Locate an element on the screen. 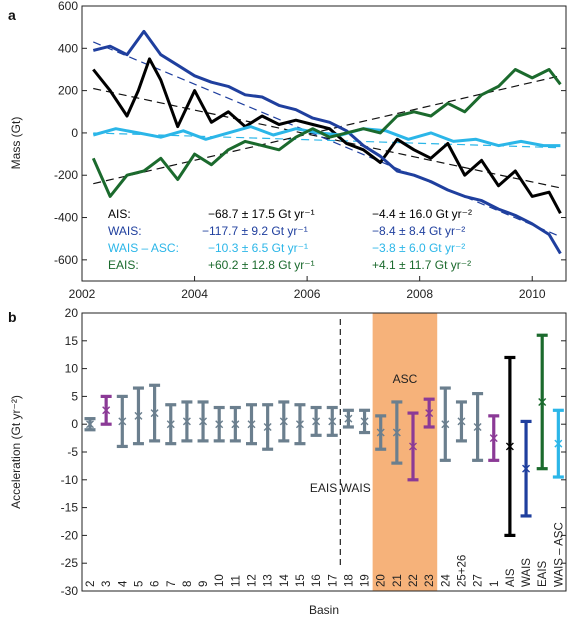 The image size is (570, 624). y-tick-label: 0 is located at coordinates (74, 133).